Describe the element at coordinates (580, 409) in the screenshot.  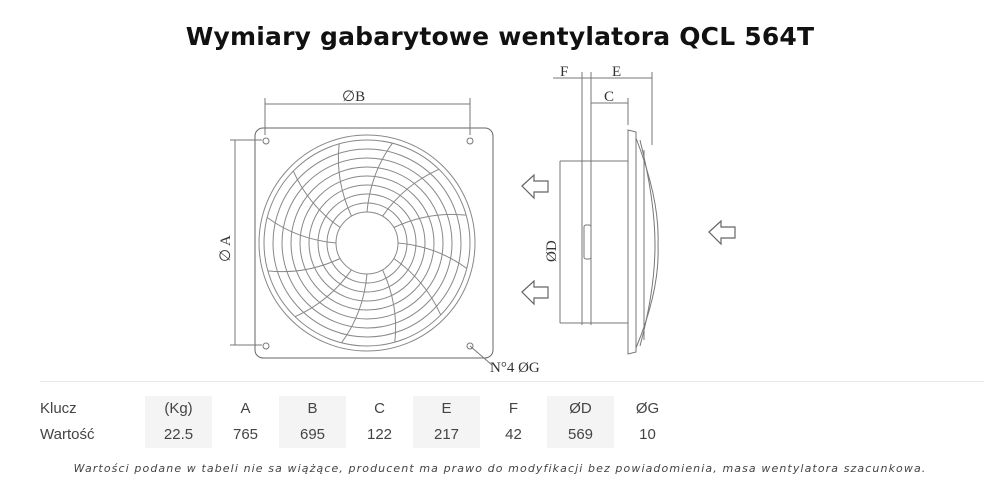
I see `key-cell: ØD` at that location.